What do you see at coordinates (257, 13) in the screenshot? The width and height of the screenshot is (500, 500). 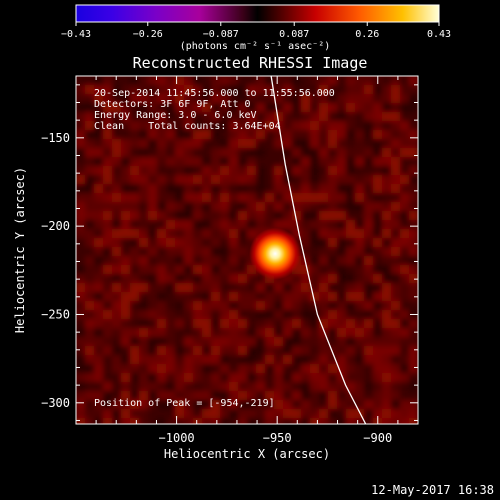 I see `colorbar-gradient` at bounding box center [257, 13].